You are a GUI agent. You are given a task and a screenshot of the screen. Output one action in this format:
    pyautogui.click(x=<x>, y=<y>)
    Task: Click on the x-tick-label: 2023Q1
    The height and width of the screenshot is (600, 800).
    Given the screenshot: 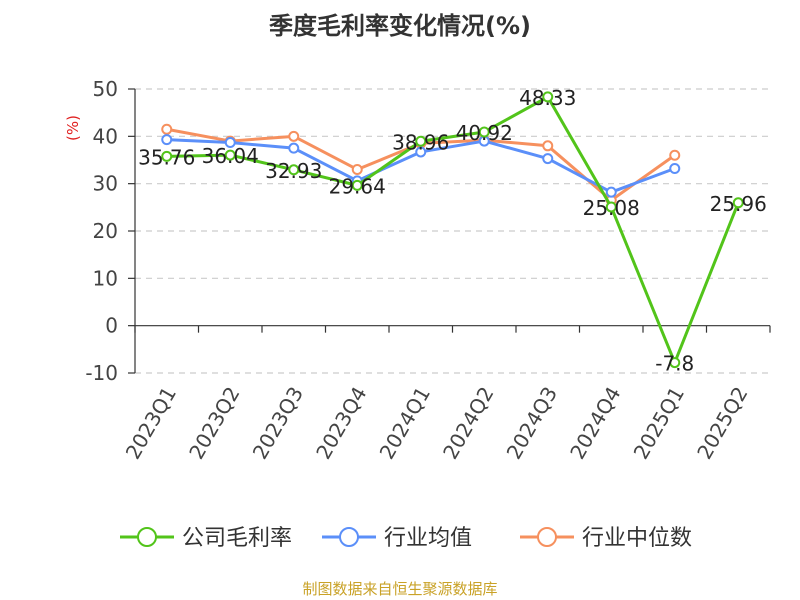 What is the action you would take?
    pyautogui.click(x=151, y=423)
    